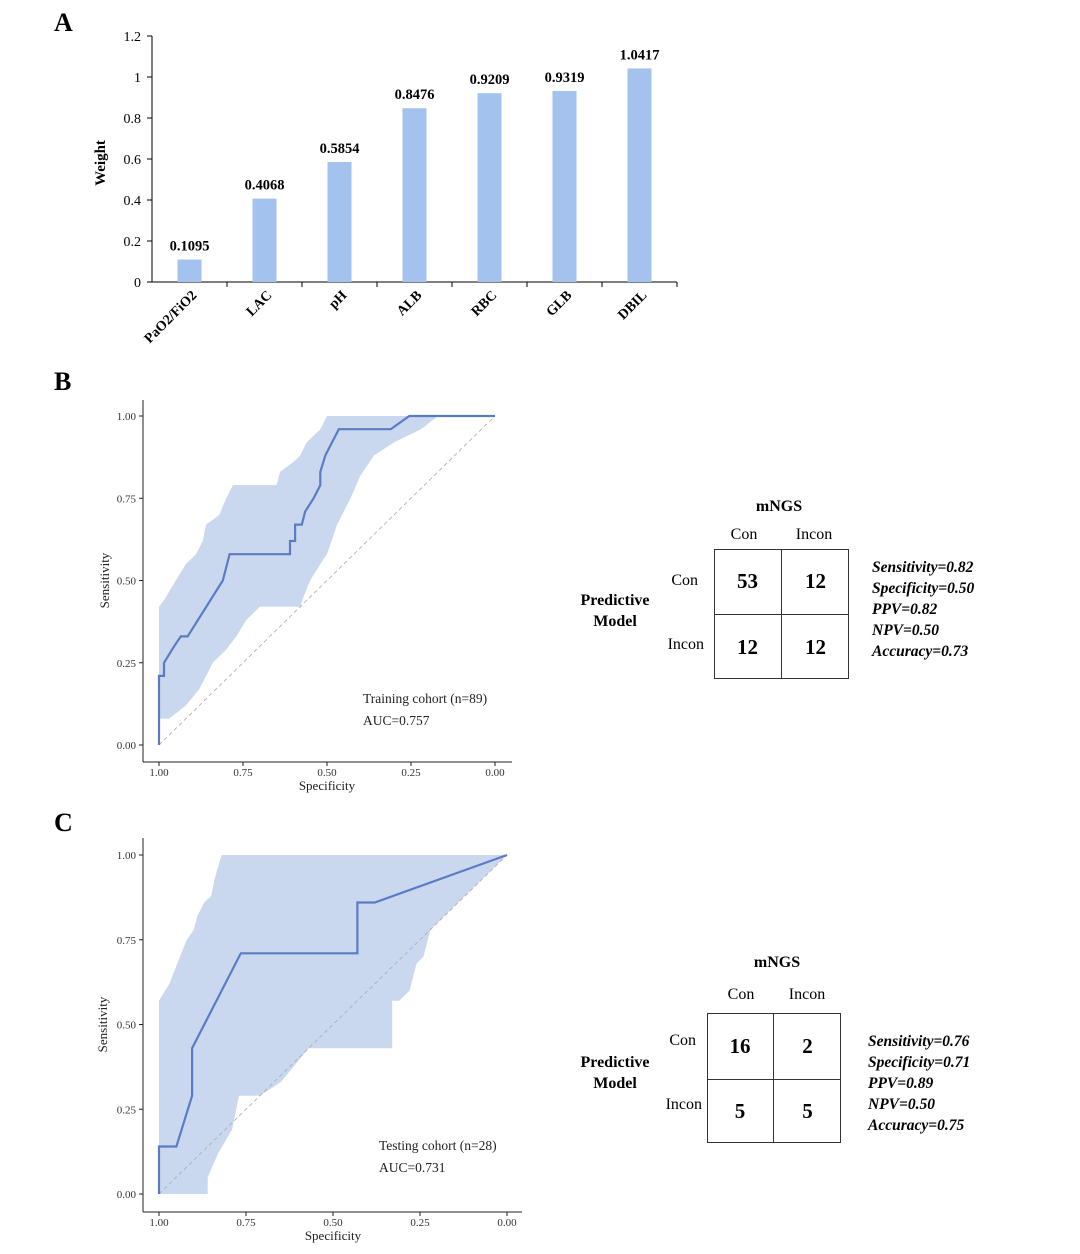  Describe the element at coordinates (409, 303) in the screenshot. I see `x-tick-label: ALB` at that location.